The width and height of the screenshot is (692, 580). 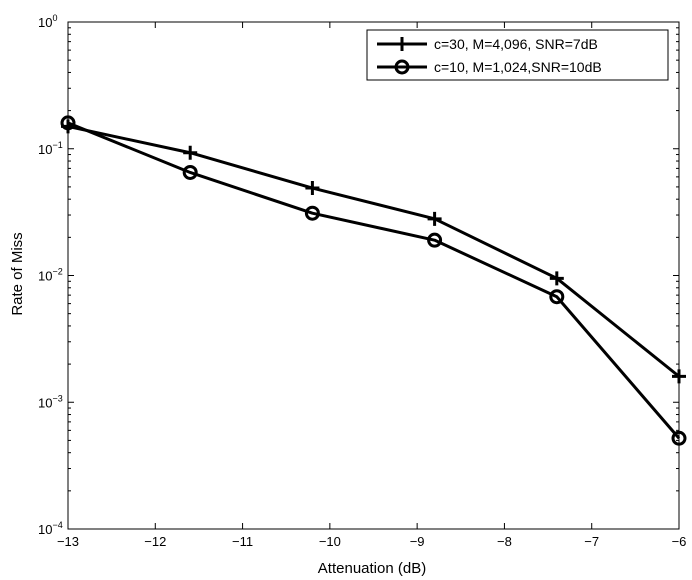 What do you see at coordinates (50, 275) in the screenshot?
I see `y-tick-label: 10⁻²` at bounding box center [50, 275].